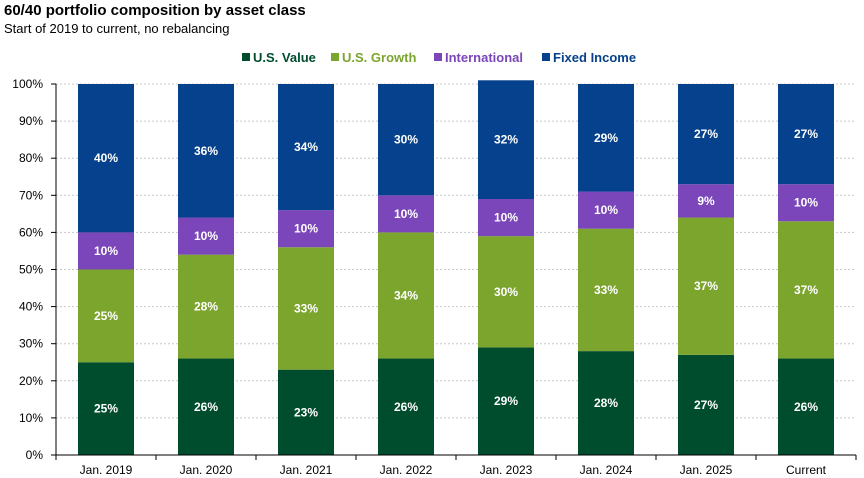 Image resolution: width=864 pixels, height=478 pixels. I want to click on x-tick-label: Jan. 2021, so click(306, 470).